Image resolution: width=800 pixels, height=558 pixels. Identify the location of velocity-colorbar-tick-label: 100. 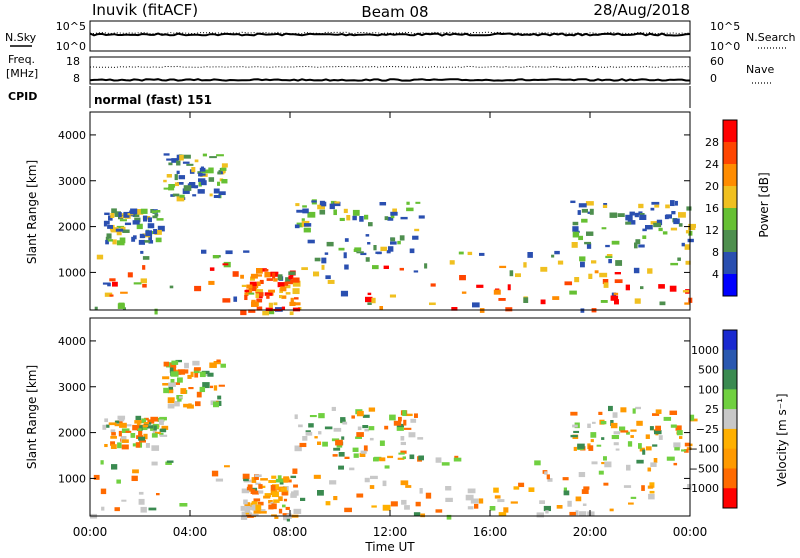
(708, 389).